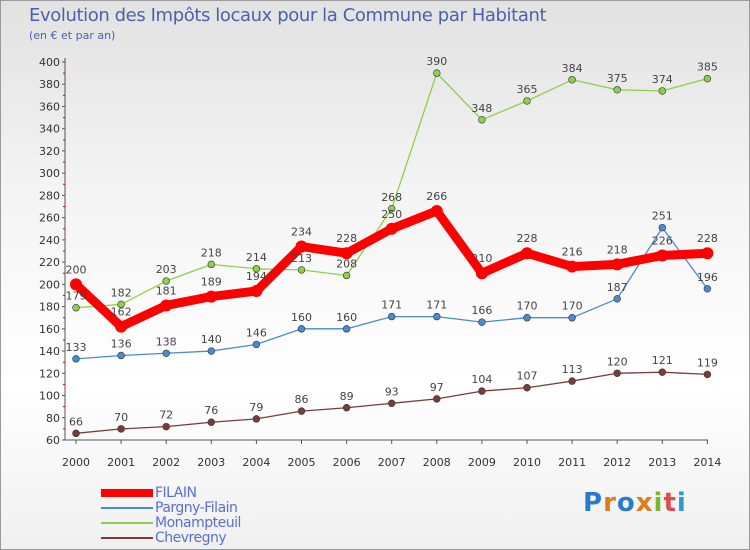 This screenshot has width=750, height=550. I want to click on y-tick-label: 260, so click(49, 218).